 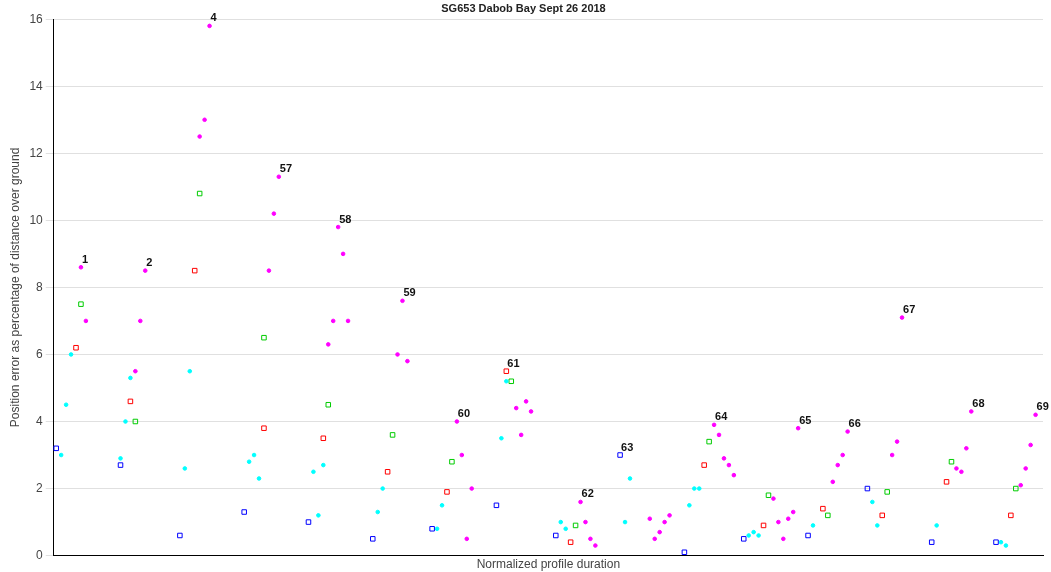 What do you see at coordinates (36, 152) in the screenshot?
I see `y-tick-label: 12` at bounding box center [36, 152].